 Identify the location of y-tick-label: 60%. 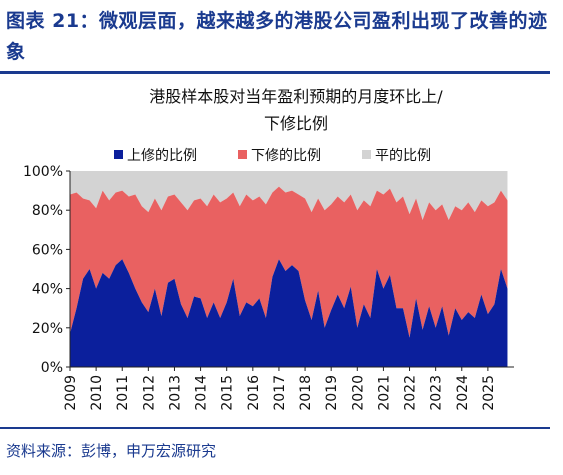
(47, 250).